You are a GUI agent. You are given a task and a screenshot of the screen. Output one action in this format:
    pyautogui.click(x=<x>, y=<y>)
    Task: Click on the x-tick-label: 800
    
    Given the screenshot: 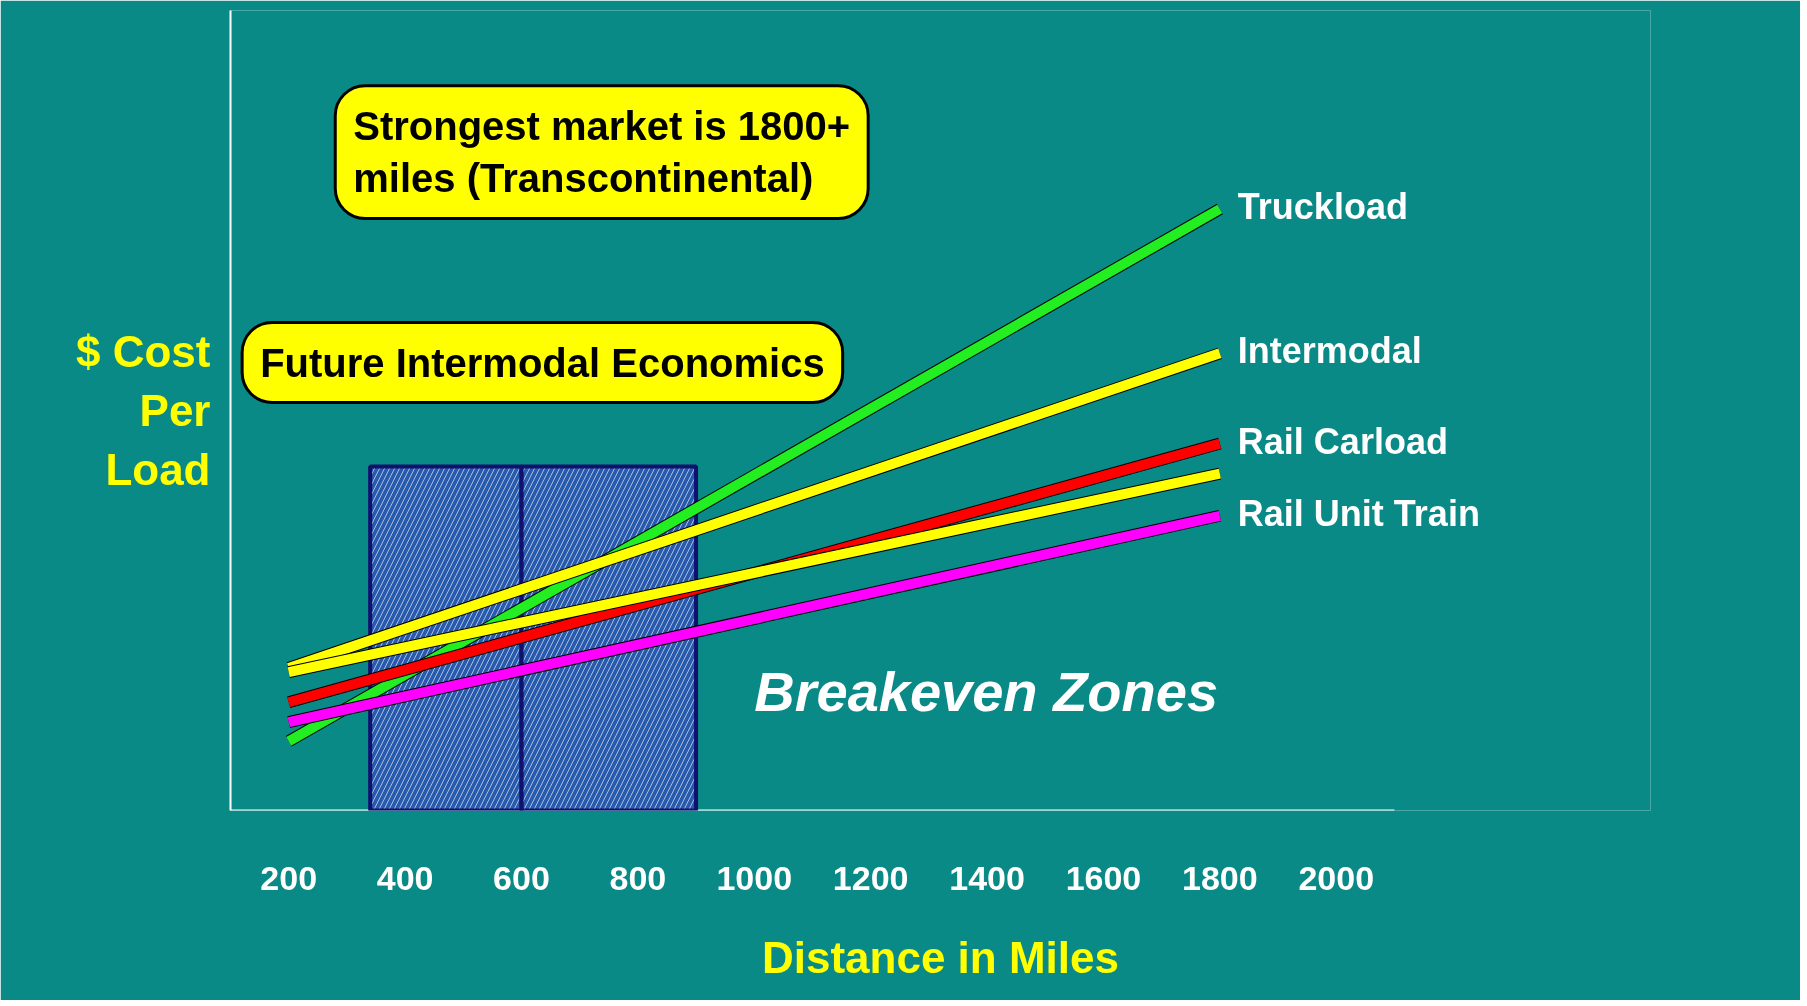 What is the action you would take?
    pyautogui.click(x=638, y=877)
    